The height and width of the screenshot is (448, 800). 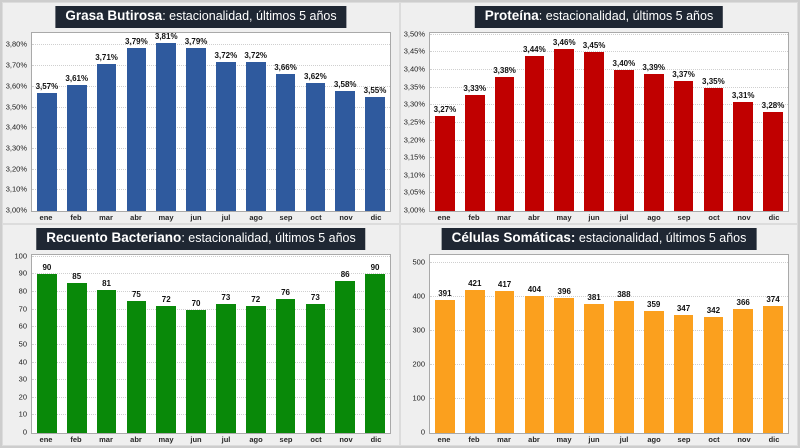 I want to click on y-tick-label: 200, so click(x=418, y=364).